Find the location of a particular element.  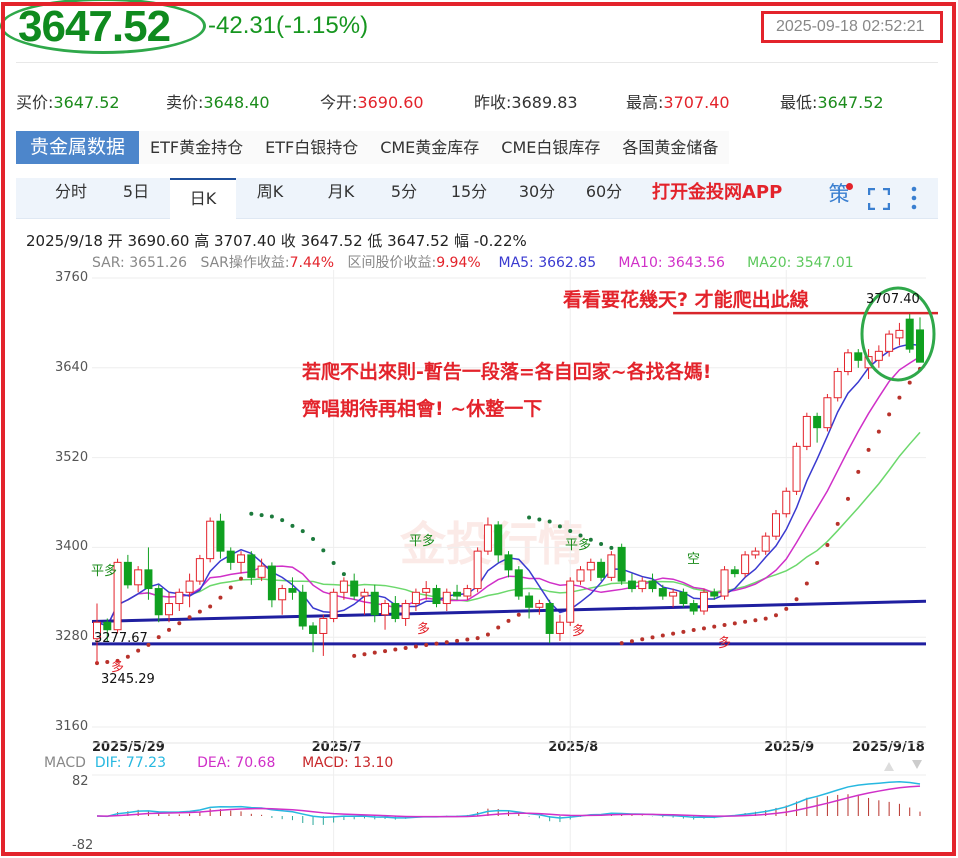

more-vertical-icon is located at coordinates (914, 198).